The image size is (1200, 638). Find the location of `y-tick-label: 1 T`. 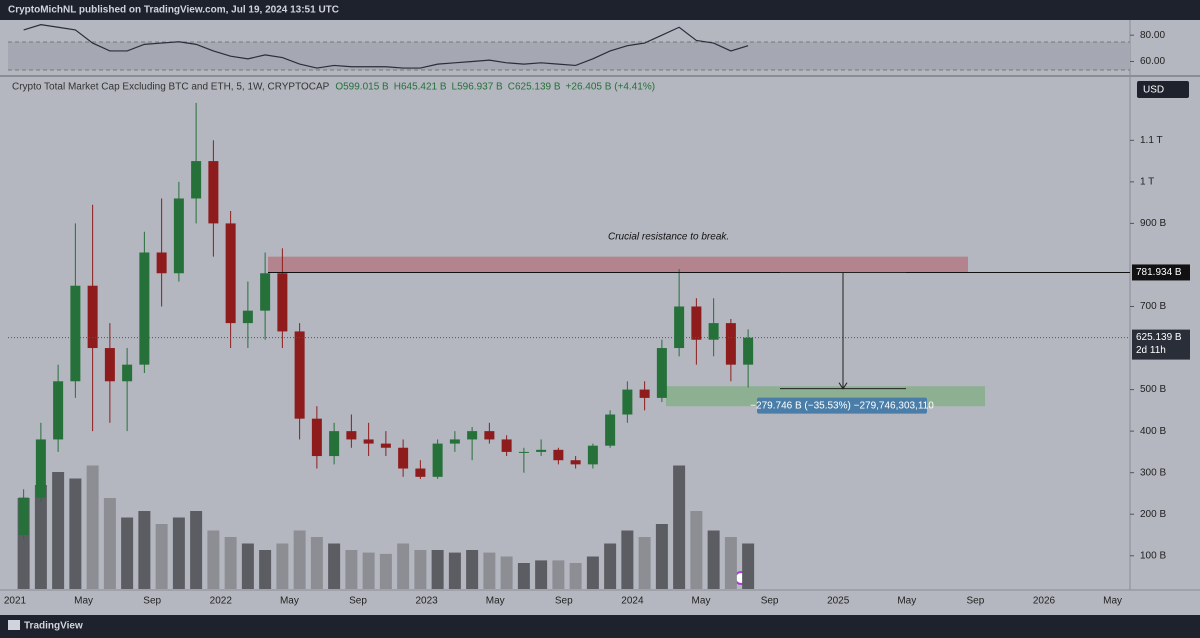

y-tick-label: 1 T is located at coordinates (1147, 182).